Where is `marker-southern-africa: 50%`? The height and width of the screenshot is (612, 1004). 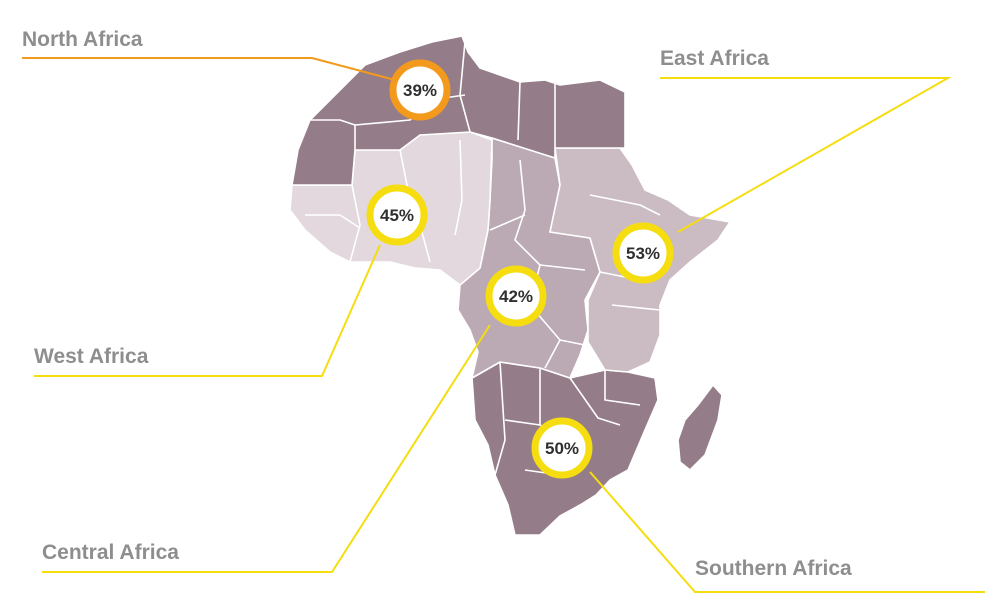
marker-southern-africa: 50% is located at coordinates (562, 448).